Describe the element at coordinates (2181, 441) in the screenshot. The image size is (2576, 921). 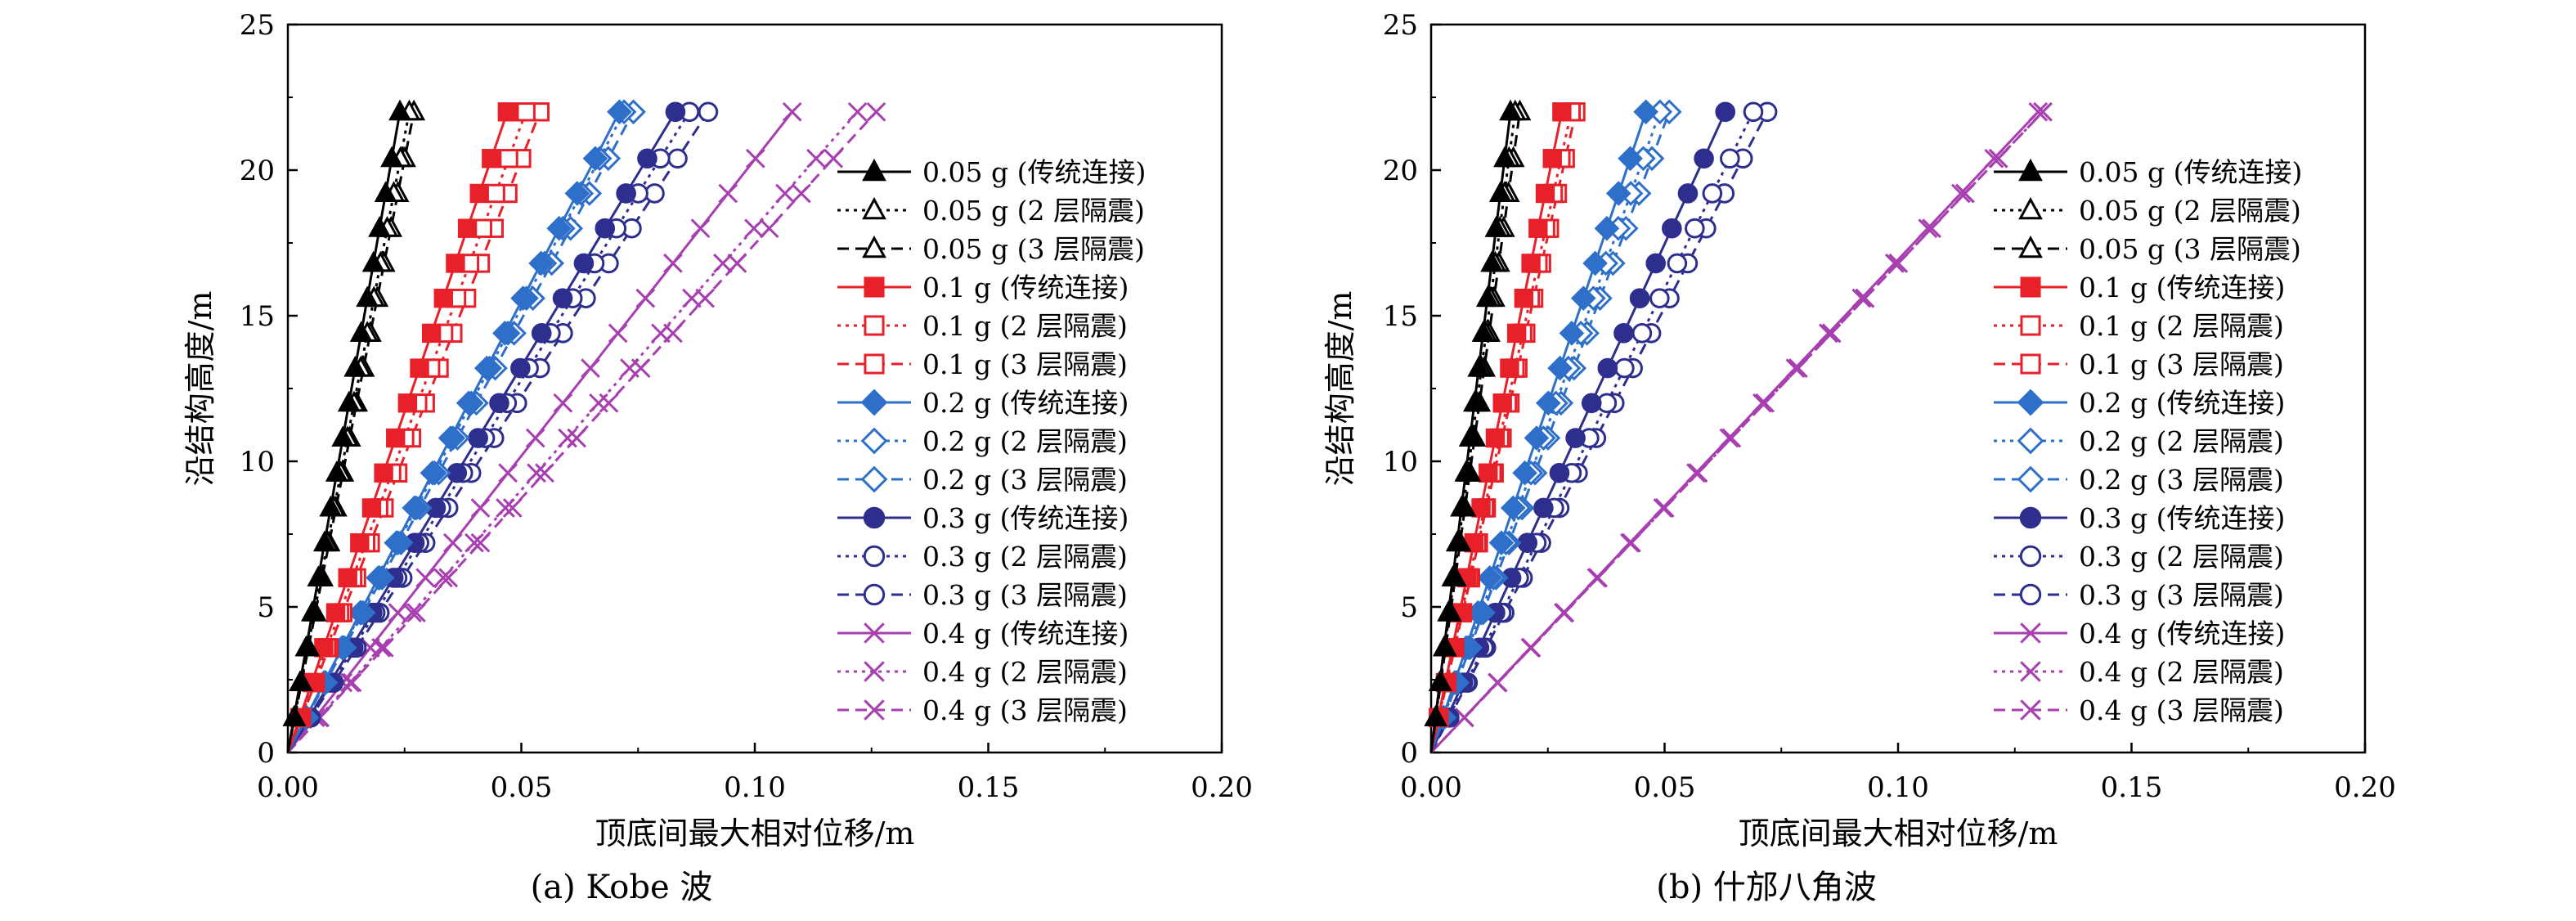
I see `legend-label: 0.2 g (2 层隔震)` at that location.